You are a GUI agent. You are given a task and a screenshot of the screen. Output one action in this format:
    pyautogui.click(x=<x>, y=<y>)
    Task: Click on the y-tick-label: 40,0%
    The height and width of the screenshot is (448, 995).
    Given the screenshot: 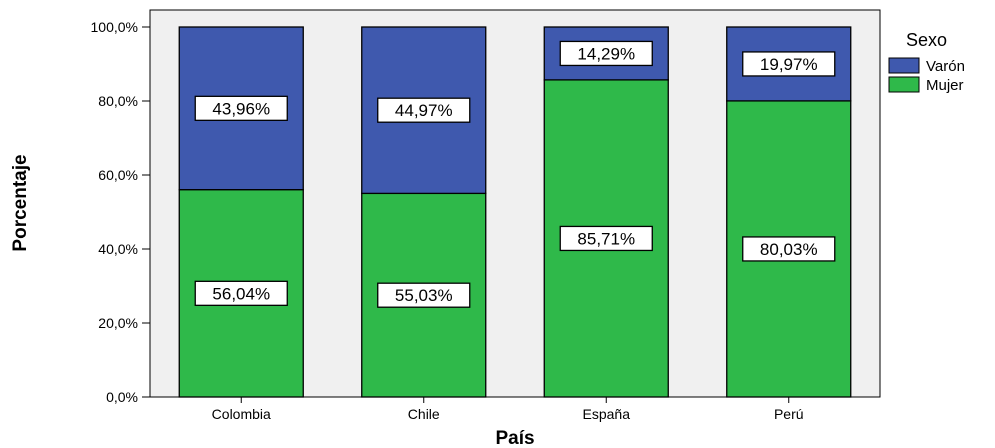 What is the action you would take?
    pyautogui.click(x=118, y=249)
    